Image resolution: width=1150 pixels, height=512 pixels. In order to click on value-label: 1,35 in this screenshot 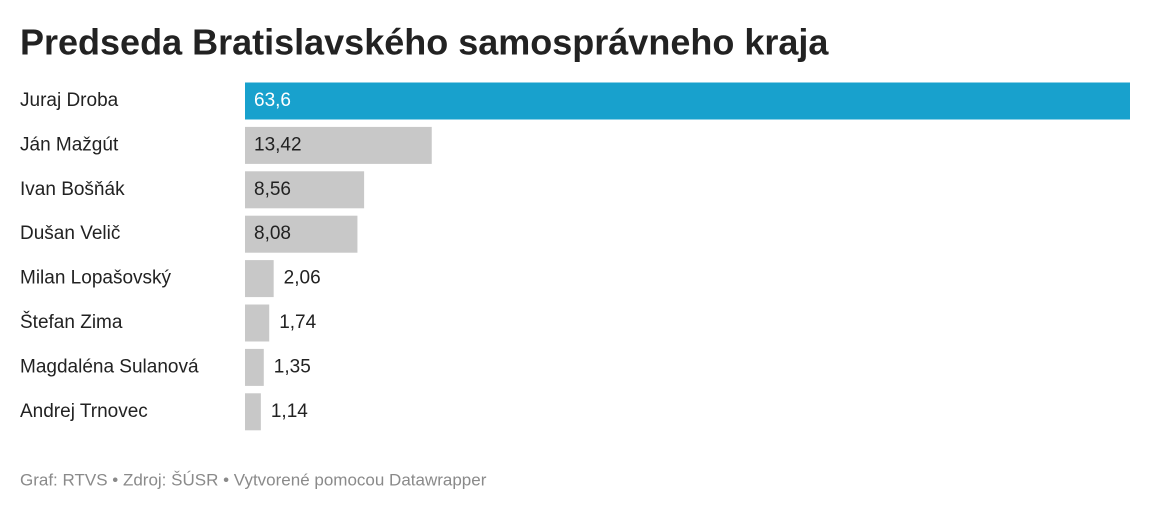, I will do `click(292, 366)`.